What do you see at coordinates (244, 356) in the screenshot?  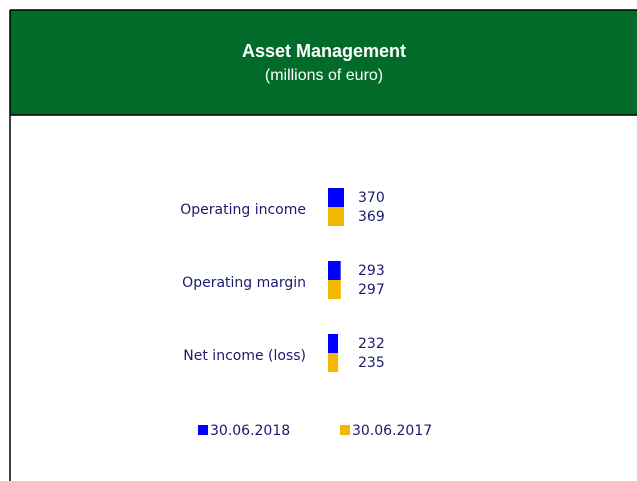 I see `category-label: Net income (loss)` at bounding box center [244, 356].